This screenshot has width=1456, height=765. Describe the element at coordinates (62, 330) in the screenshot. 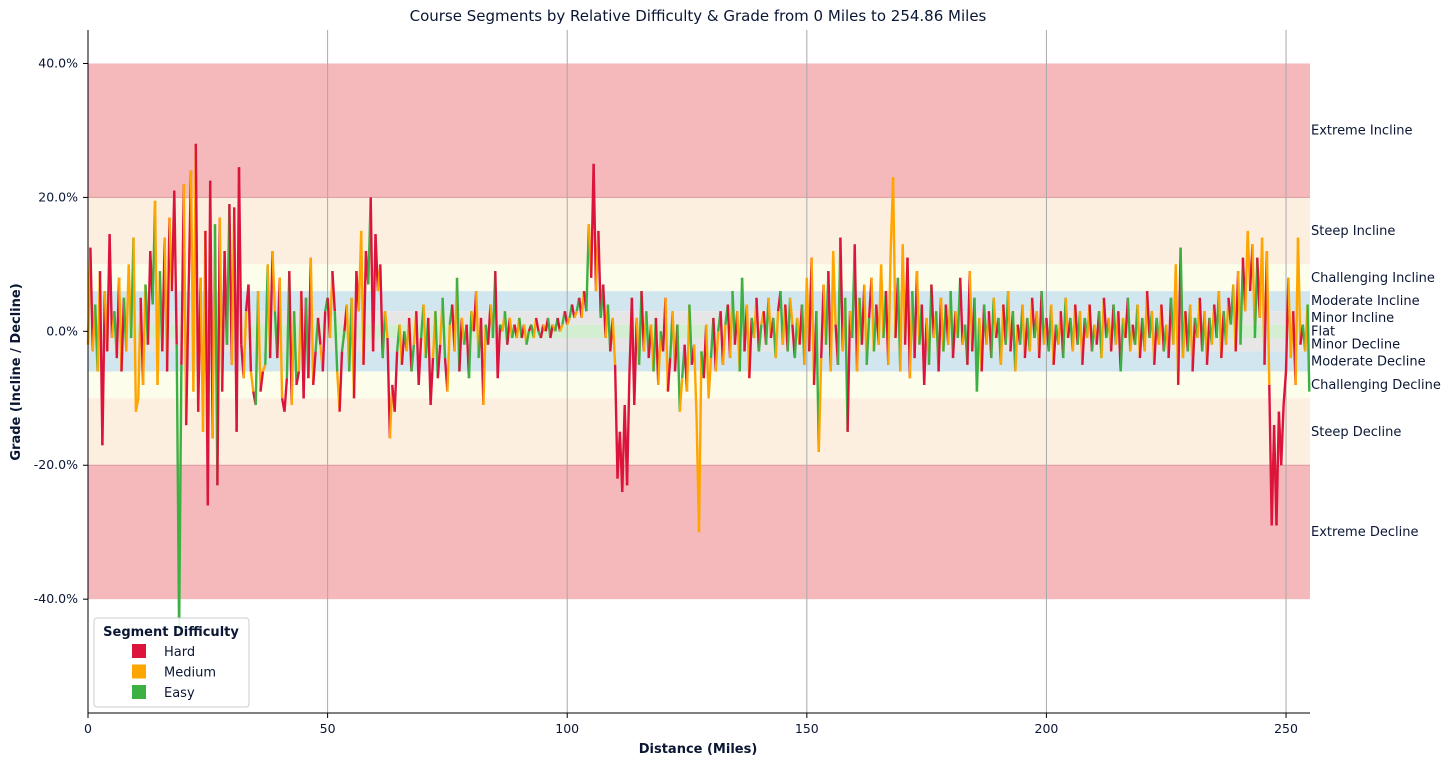

I see `y-tick-label: 0.0%` at that location.